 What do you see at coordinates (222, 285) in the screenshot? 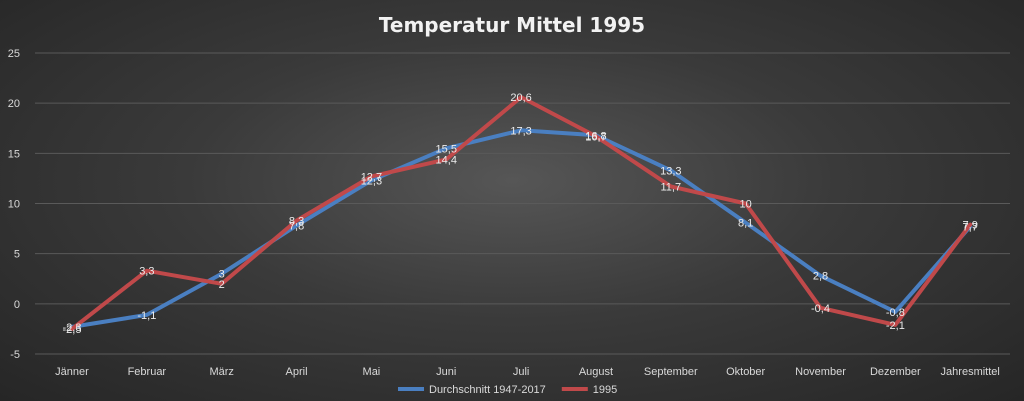
I see `data-label: 2` at bounding box center [222, 285].